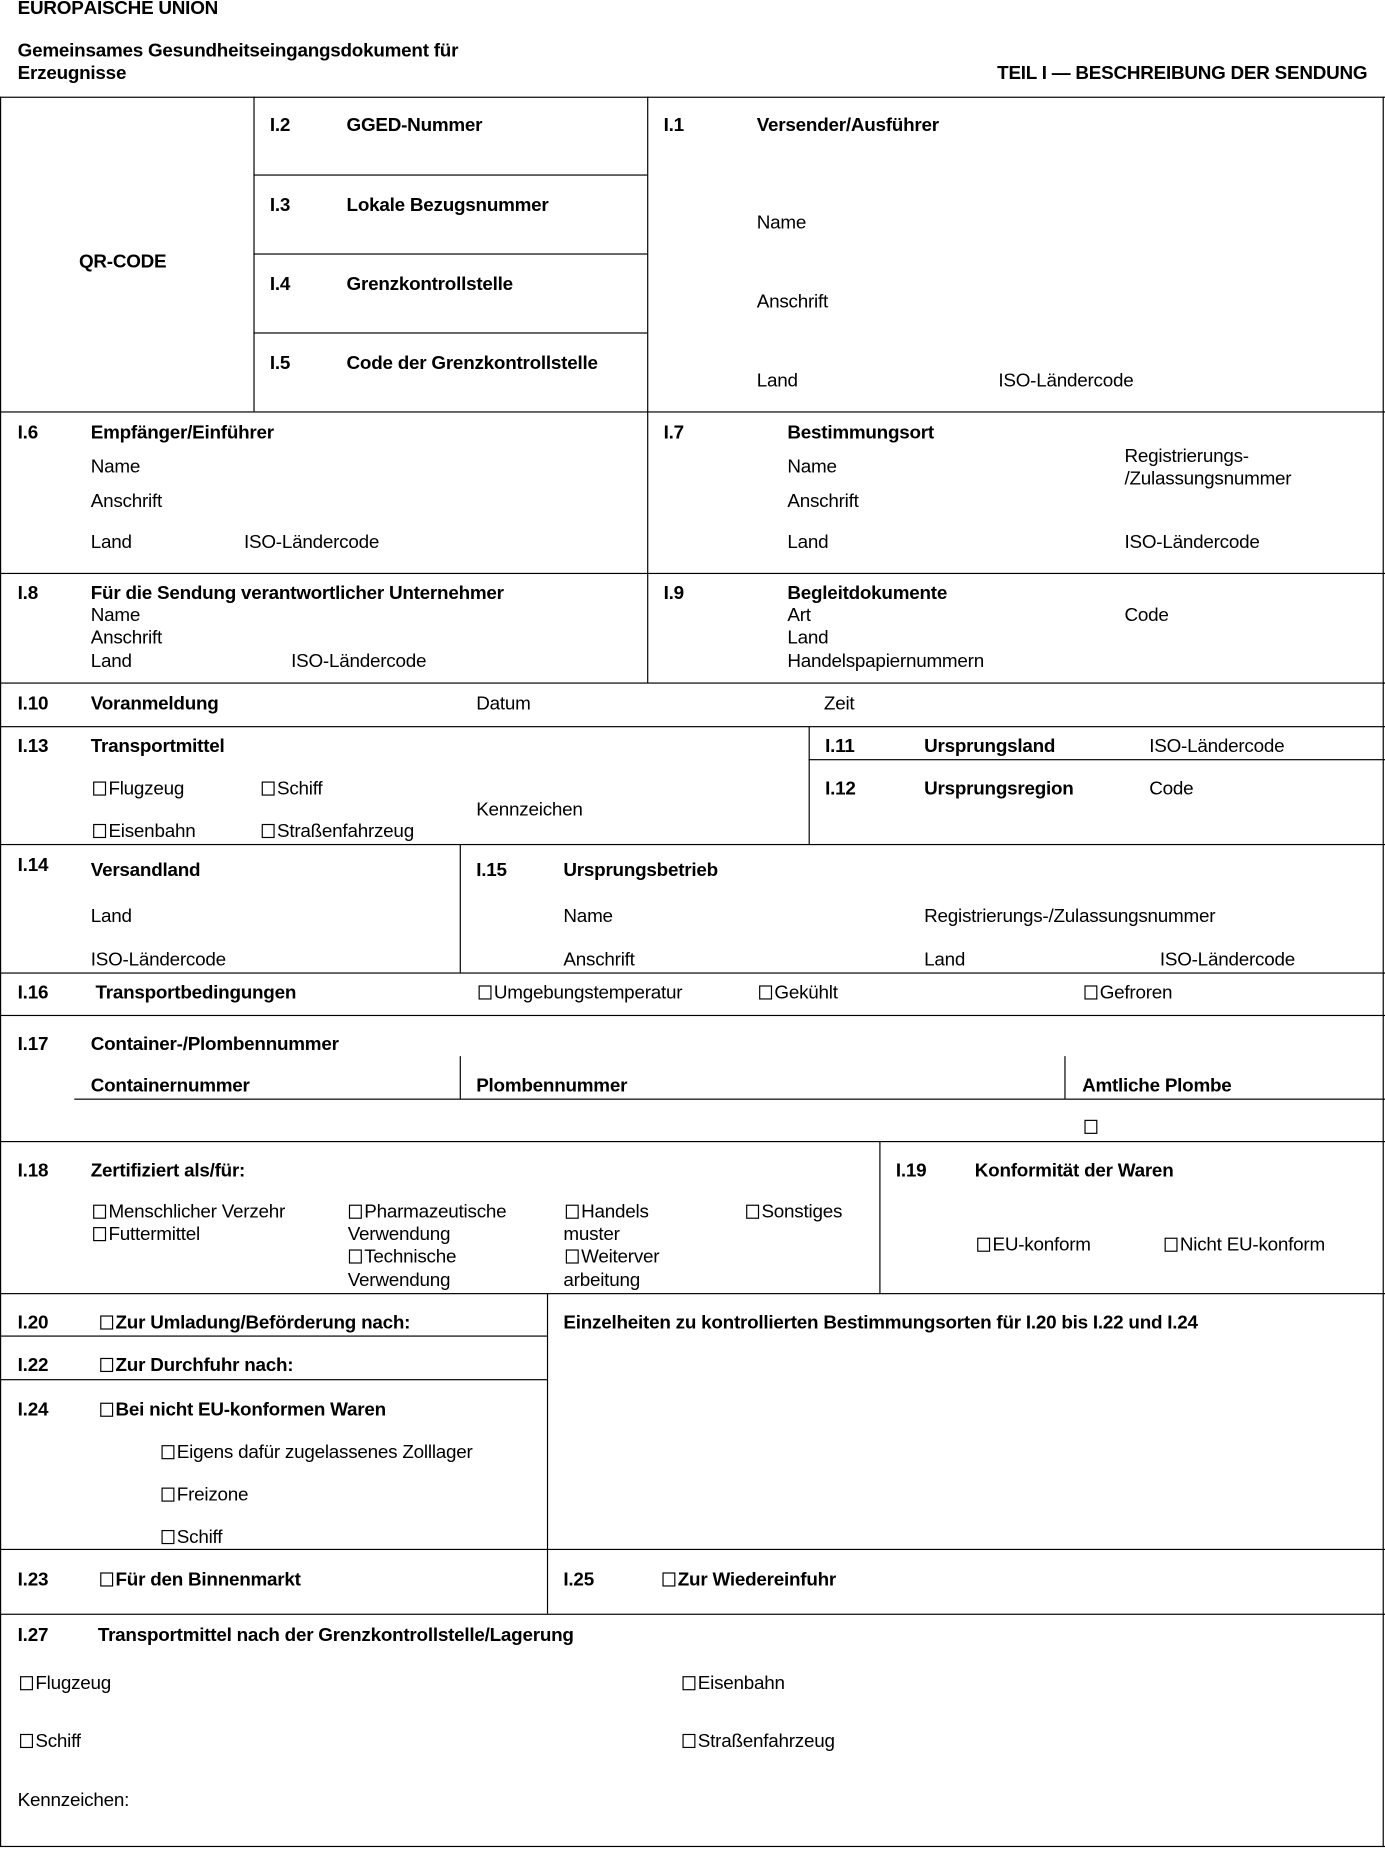 This screenshot has height=1849, width=1385. I want to click on checkbox-aircraft: Flugzeug, so click(138, 790).